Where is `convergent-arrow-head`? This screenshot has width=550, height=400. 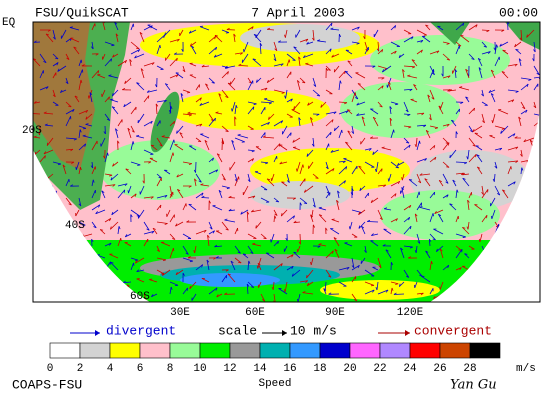
convergent-arrow-head is located at coordinates (407, 333).